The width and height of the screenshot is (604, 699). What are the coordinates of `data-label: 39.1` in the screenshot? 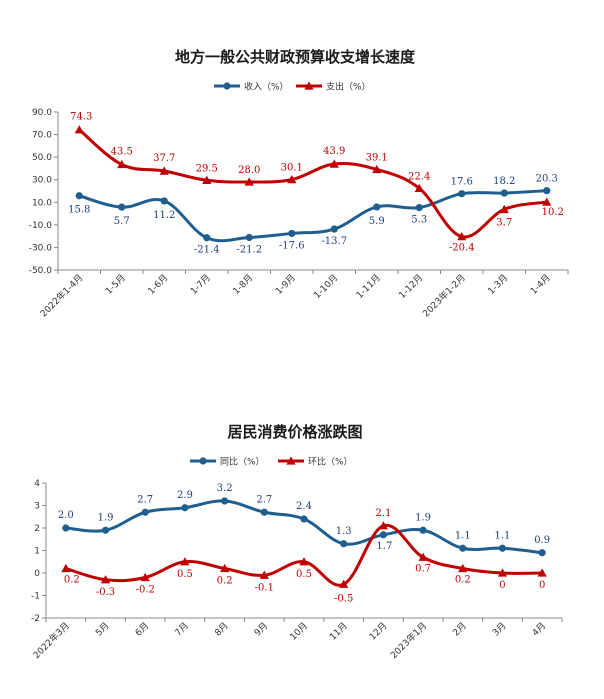 It's located at (377, 157).